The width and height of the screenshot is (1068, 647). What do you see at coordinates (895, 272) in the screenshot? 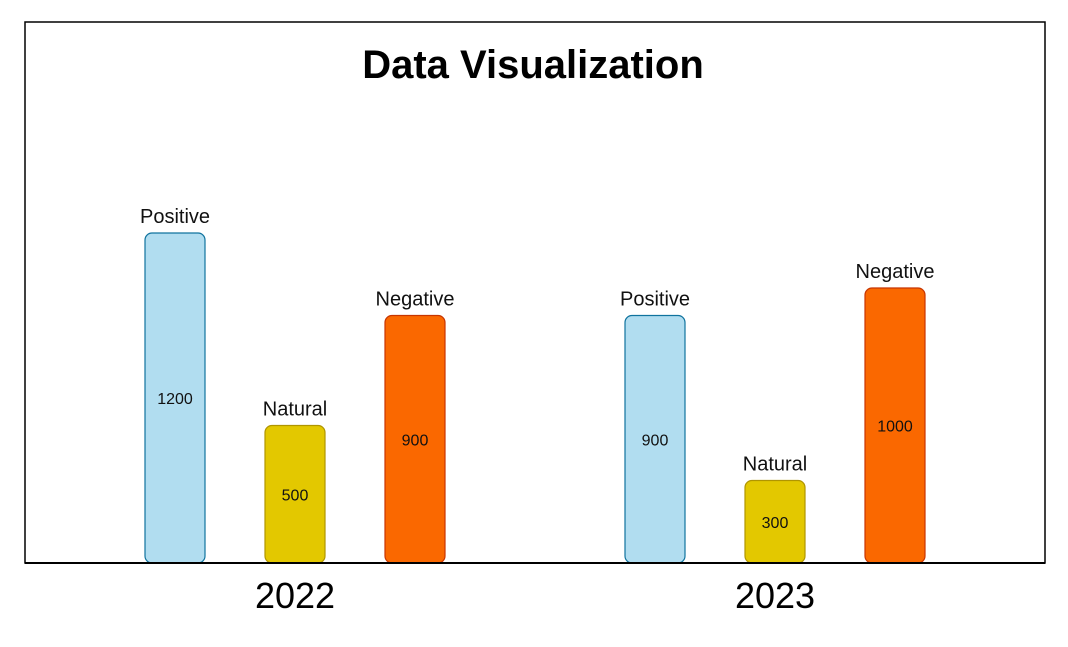
I see `bar-label-negative-2023: Negative` at bounding box center [895, 272].